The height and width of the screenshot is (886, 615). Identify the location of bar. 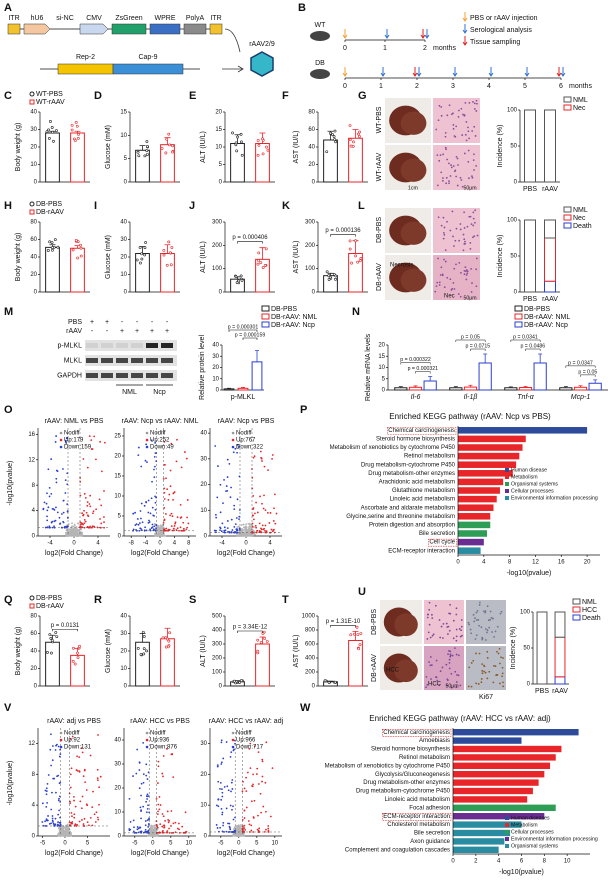
(485, 376).